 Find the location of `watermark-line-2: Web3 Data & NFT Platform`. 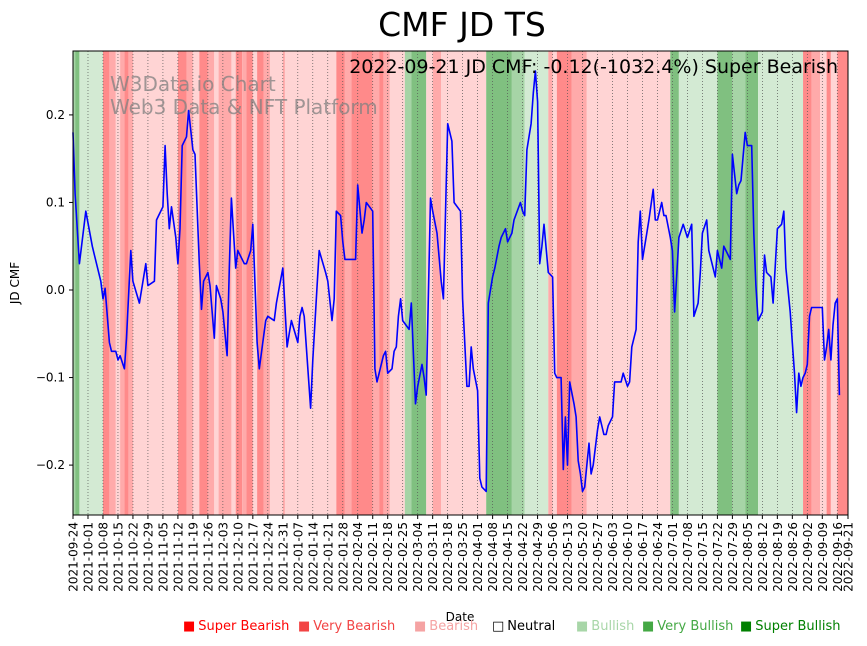

watermark-line-2: Web3 Data & NFT Platform is located at coordinates (244, 107).